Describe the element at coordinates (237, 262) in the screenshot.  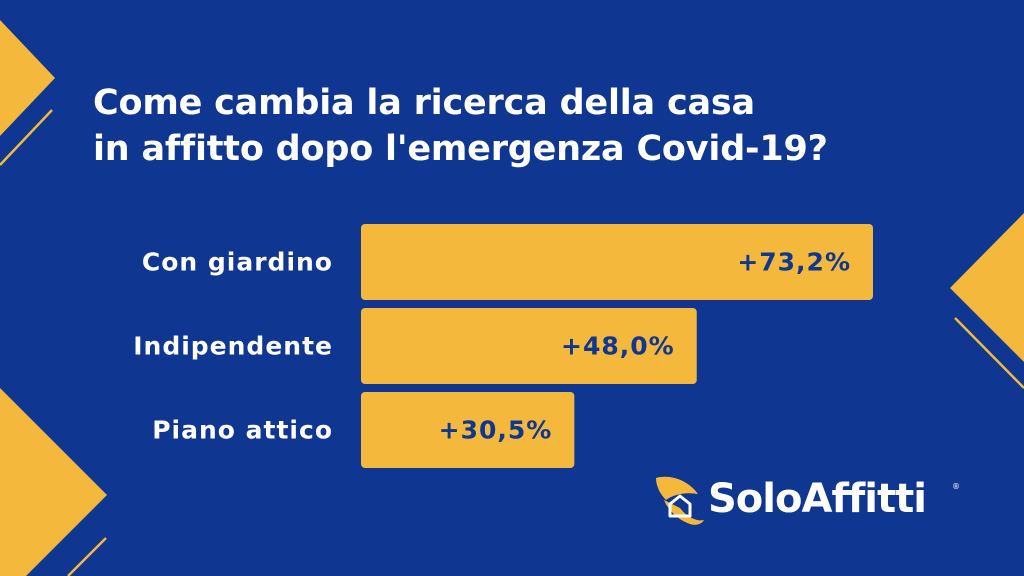
I see `category-label: Con giardino` at that location.